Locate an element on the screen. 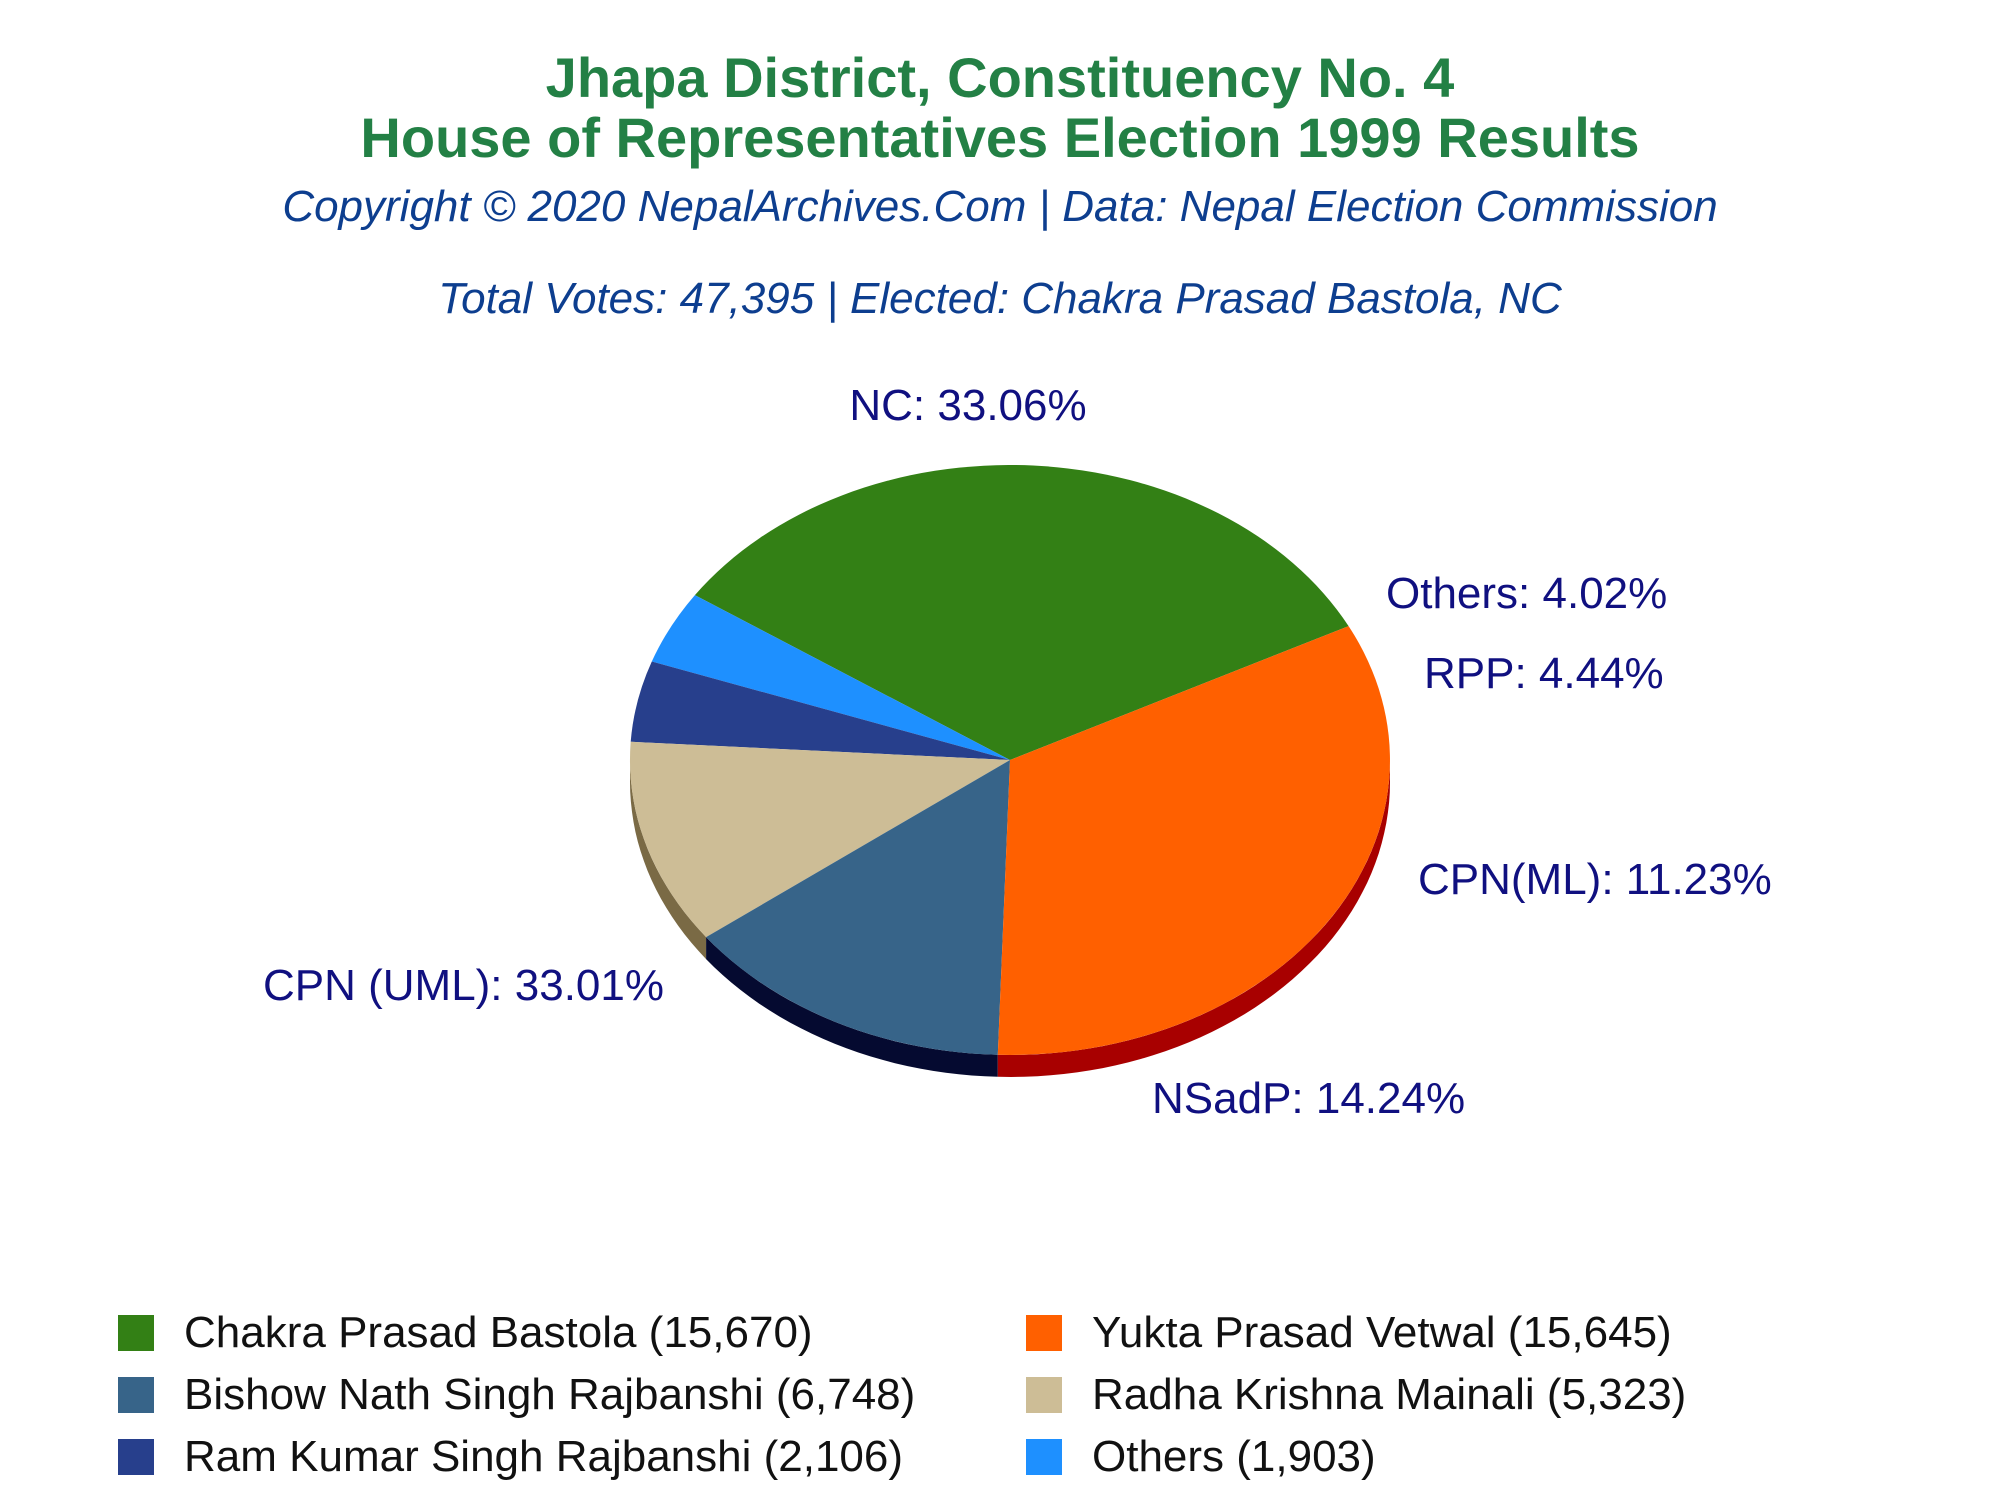 This screenshot has width=2000, height=1500. legend-item-4: Radha Krishna Mainali (5,323) is located at coordinates (1356, 1395).